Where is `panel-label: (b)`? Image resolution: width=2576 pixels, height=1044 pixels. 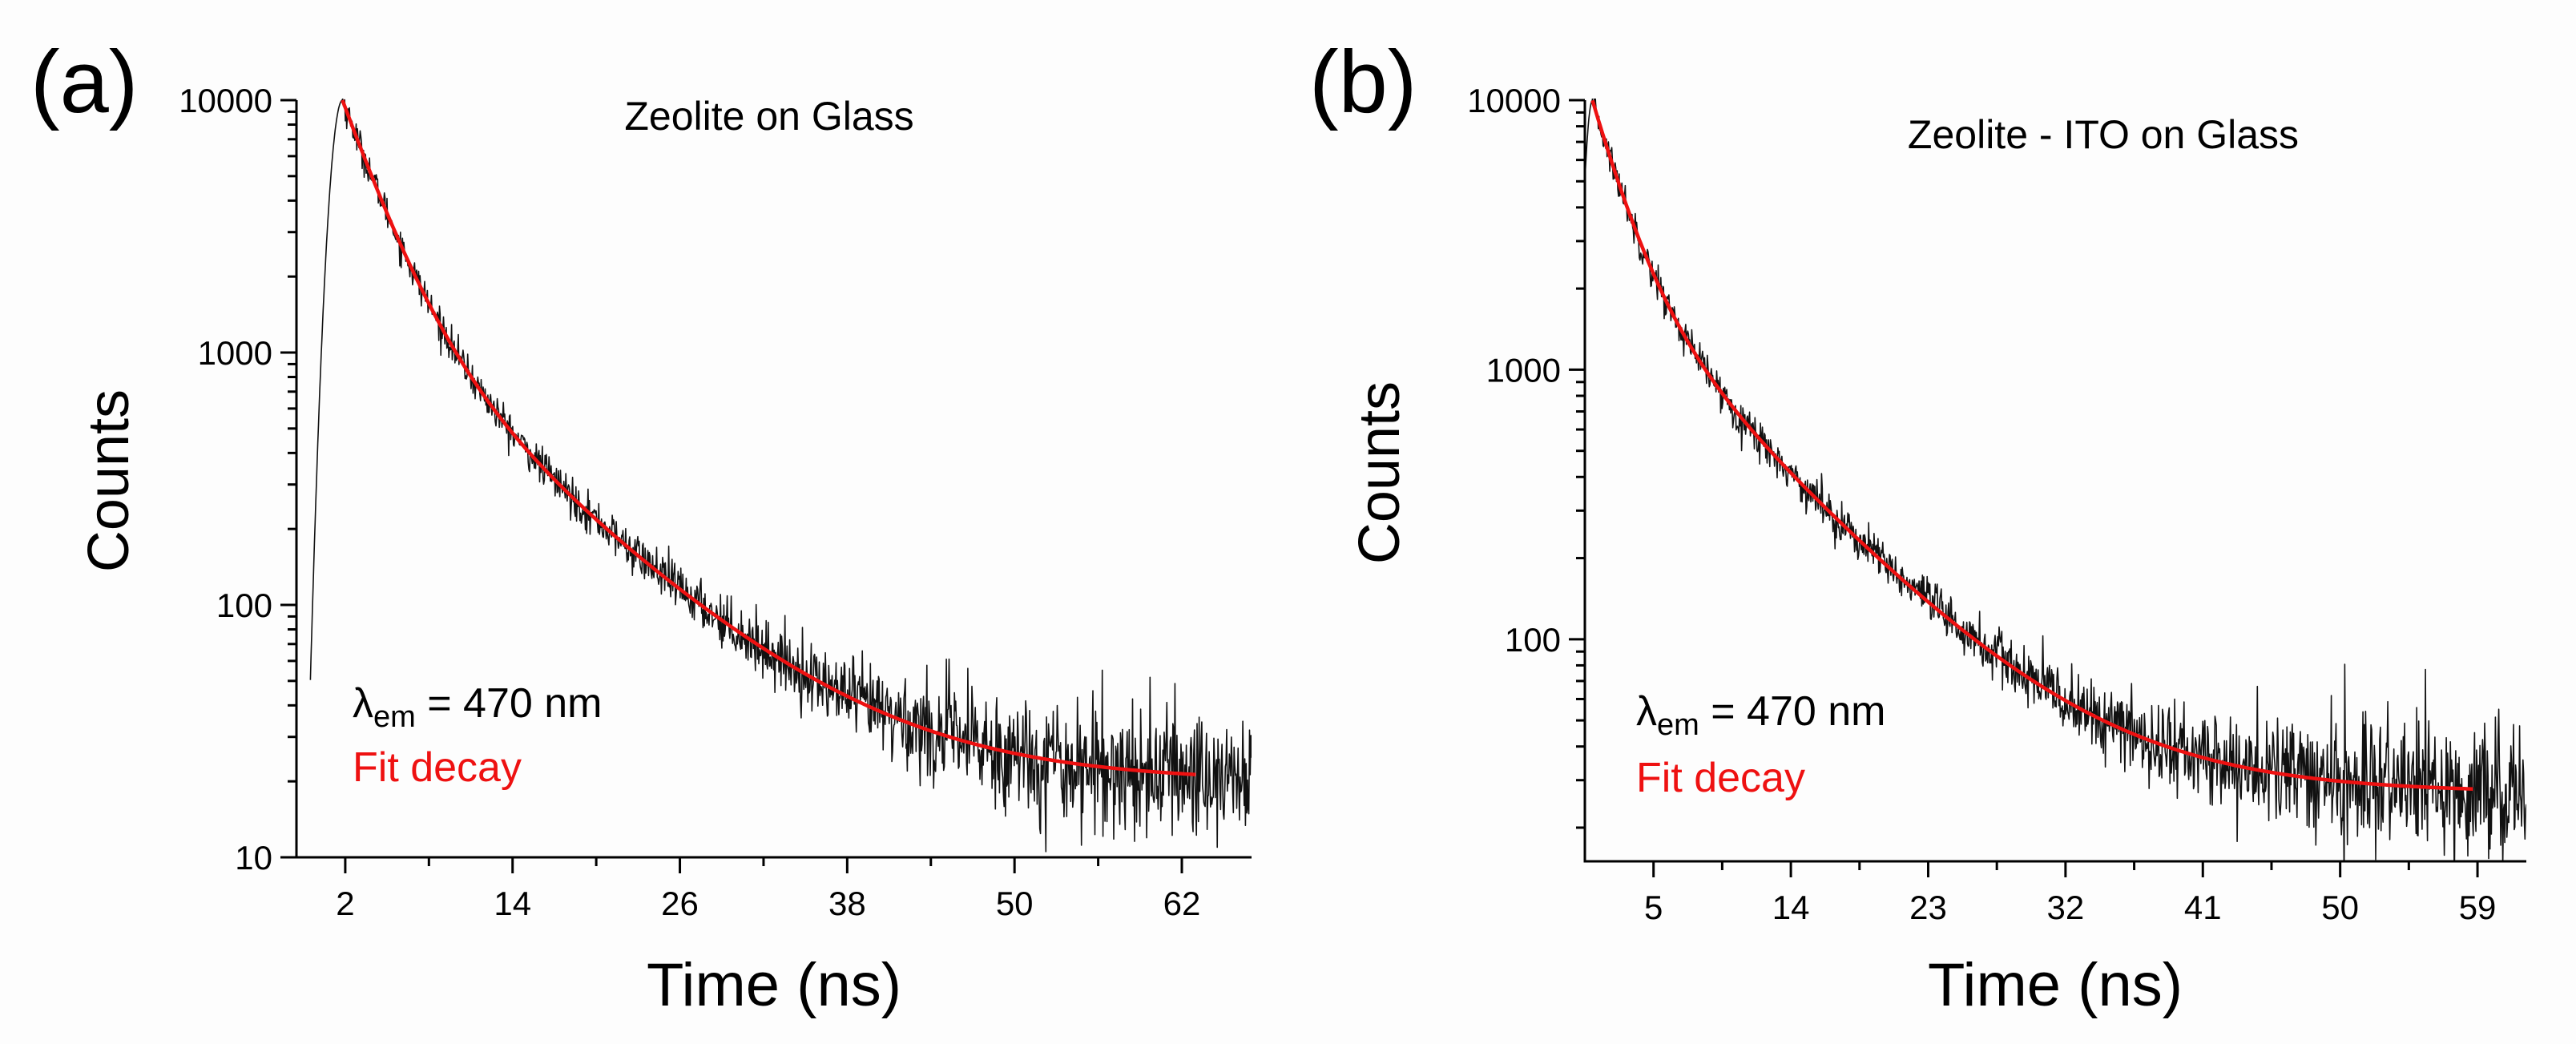
panel-label: (b) is located at coordinates (1363, 82).